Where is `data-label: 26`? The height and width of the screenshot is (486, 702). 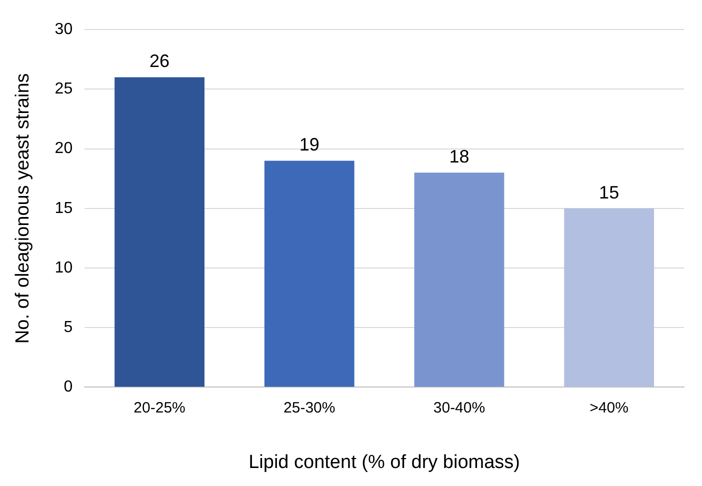 data-label: 26 is located at coordinates (160, 61).